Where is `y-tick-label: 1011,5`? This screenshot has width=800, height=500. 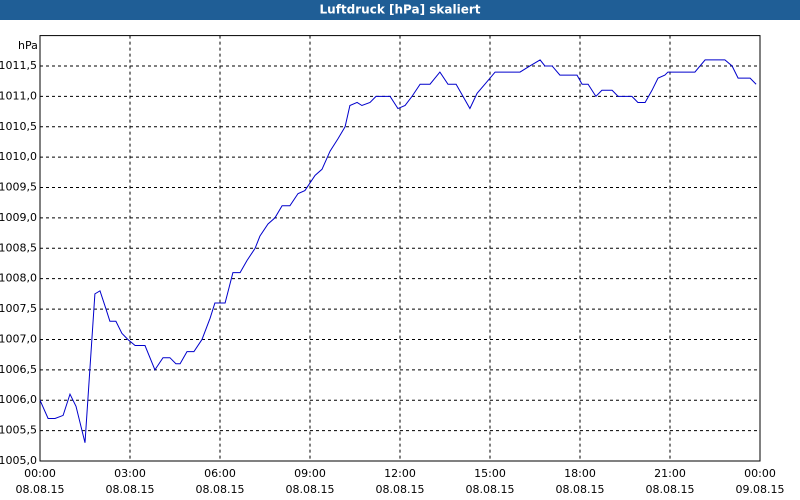
y-tick-label: 1011,5 is located at coordinates (18, 65).